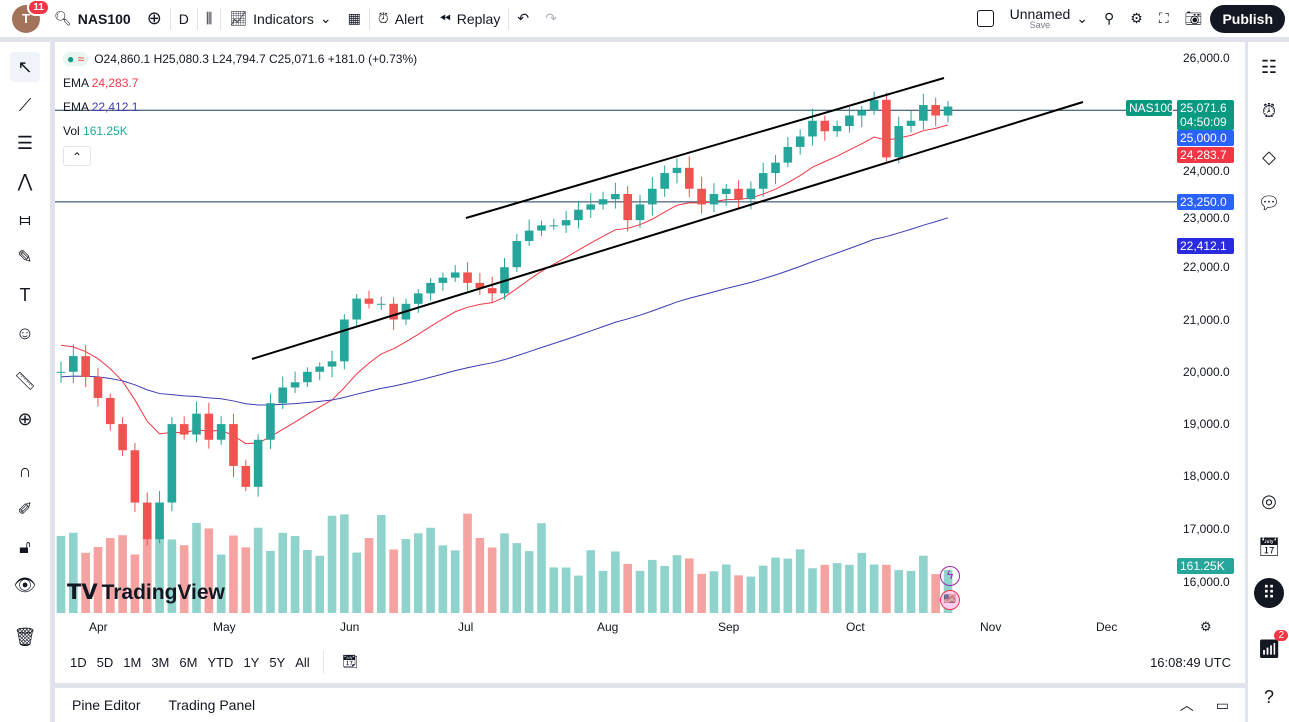  What do you see at coordinates (25, 509) in the screenshot?
I see `stay-drawing-tool: ✐` at bounding box center [25, 509].